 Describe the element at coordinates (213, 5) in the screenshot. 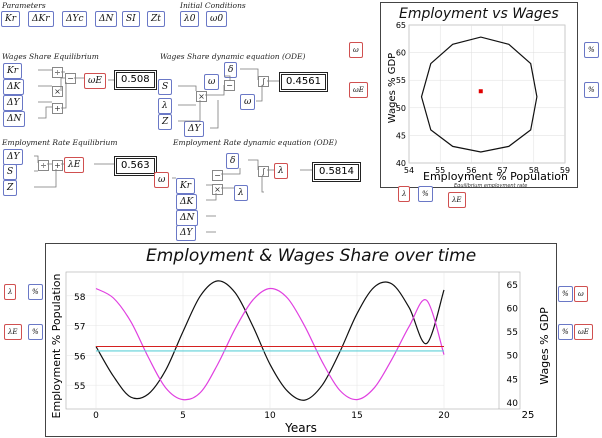

I see `initial-conditions-heading: Initial Conditions` at that location.